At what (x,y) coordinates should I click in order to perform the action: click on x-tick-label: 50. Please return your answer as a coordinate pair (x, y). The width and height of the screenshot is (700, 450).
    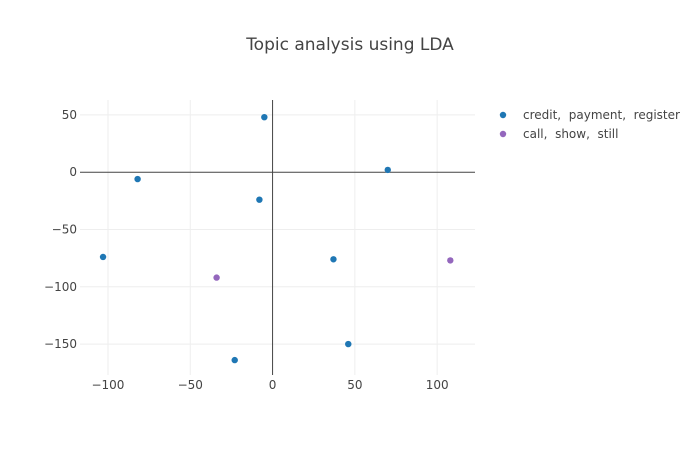
    Looking at the image, I should click on (354, 385).